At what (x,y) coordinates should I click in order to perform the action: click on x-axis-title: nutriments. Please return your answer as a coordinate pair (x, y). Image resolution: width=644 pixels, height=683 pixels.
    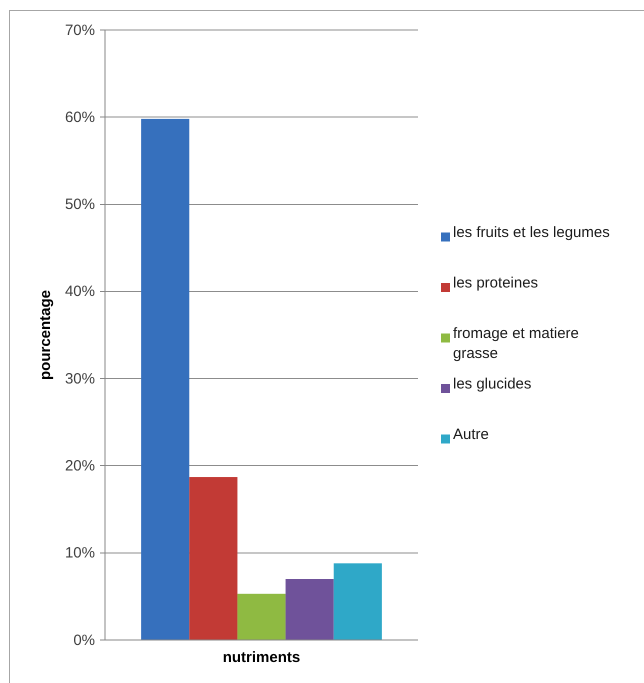
    Looking at the image, I should click on (261, 657).